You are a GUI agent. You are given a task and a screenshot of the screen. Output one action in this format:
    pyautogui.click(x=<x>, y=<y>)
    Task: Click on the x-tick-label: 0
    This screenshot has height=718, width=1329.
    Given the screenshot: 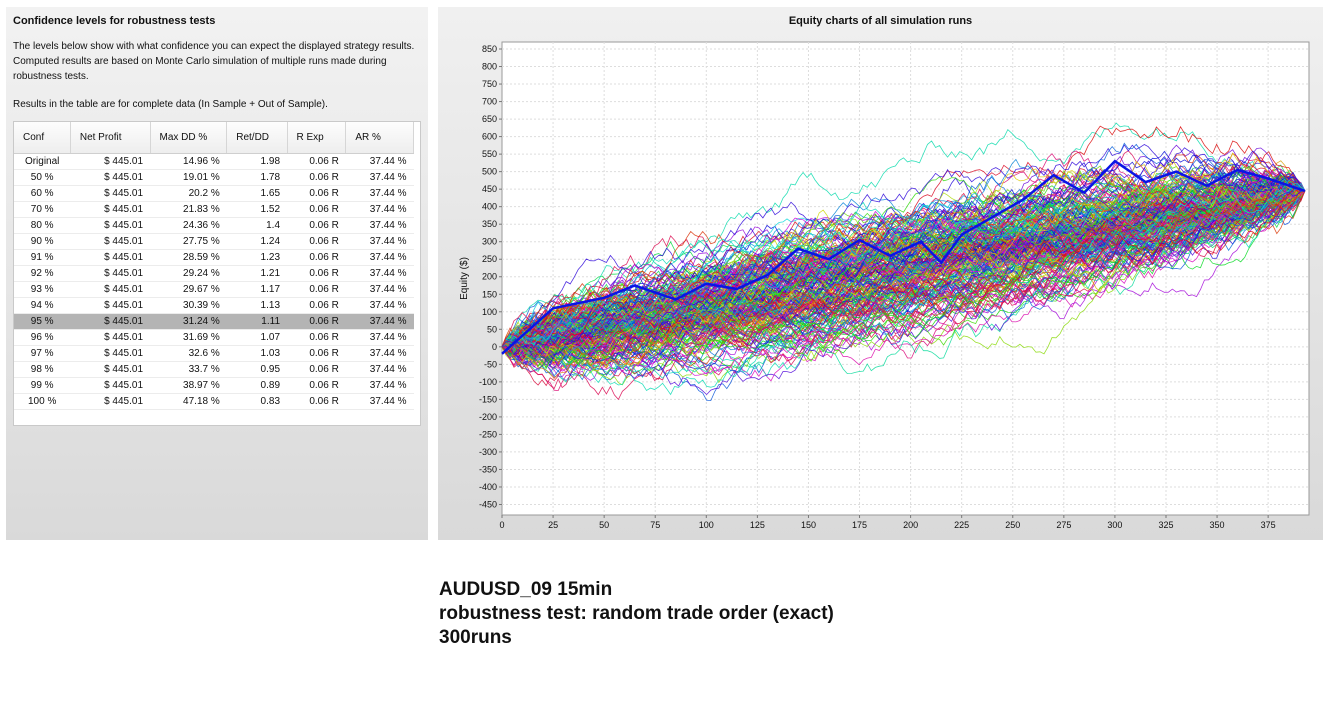 What is the action you would take?
    pyautogui.click(x=501, y=525)
    